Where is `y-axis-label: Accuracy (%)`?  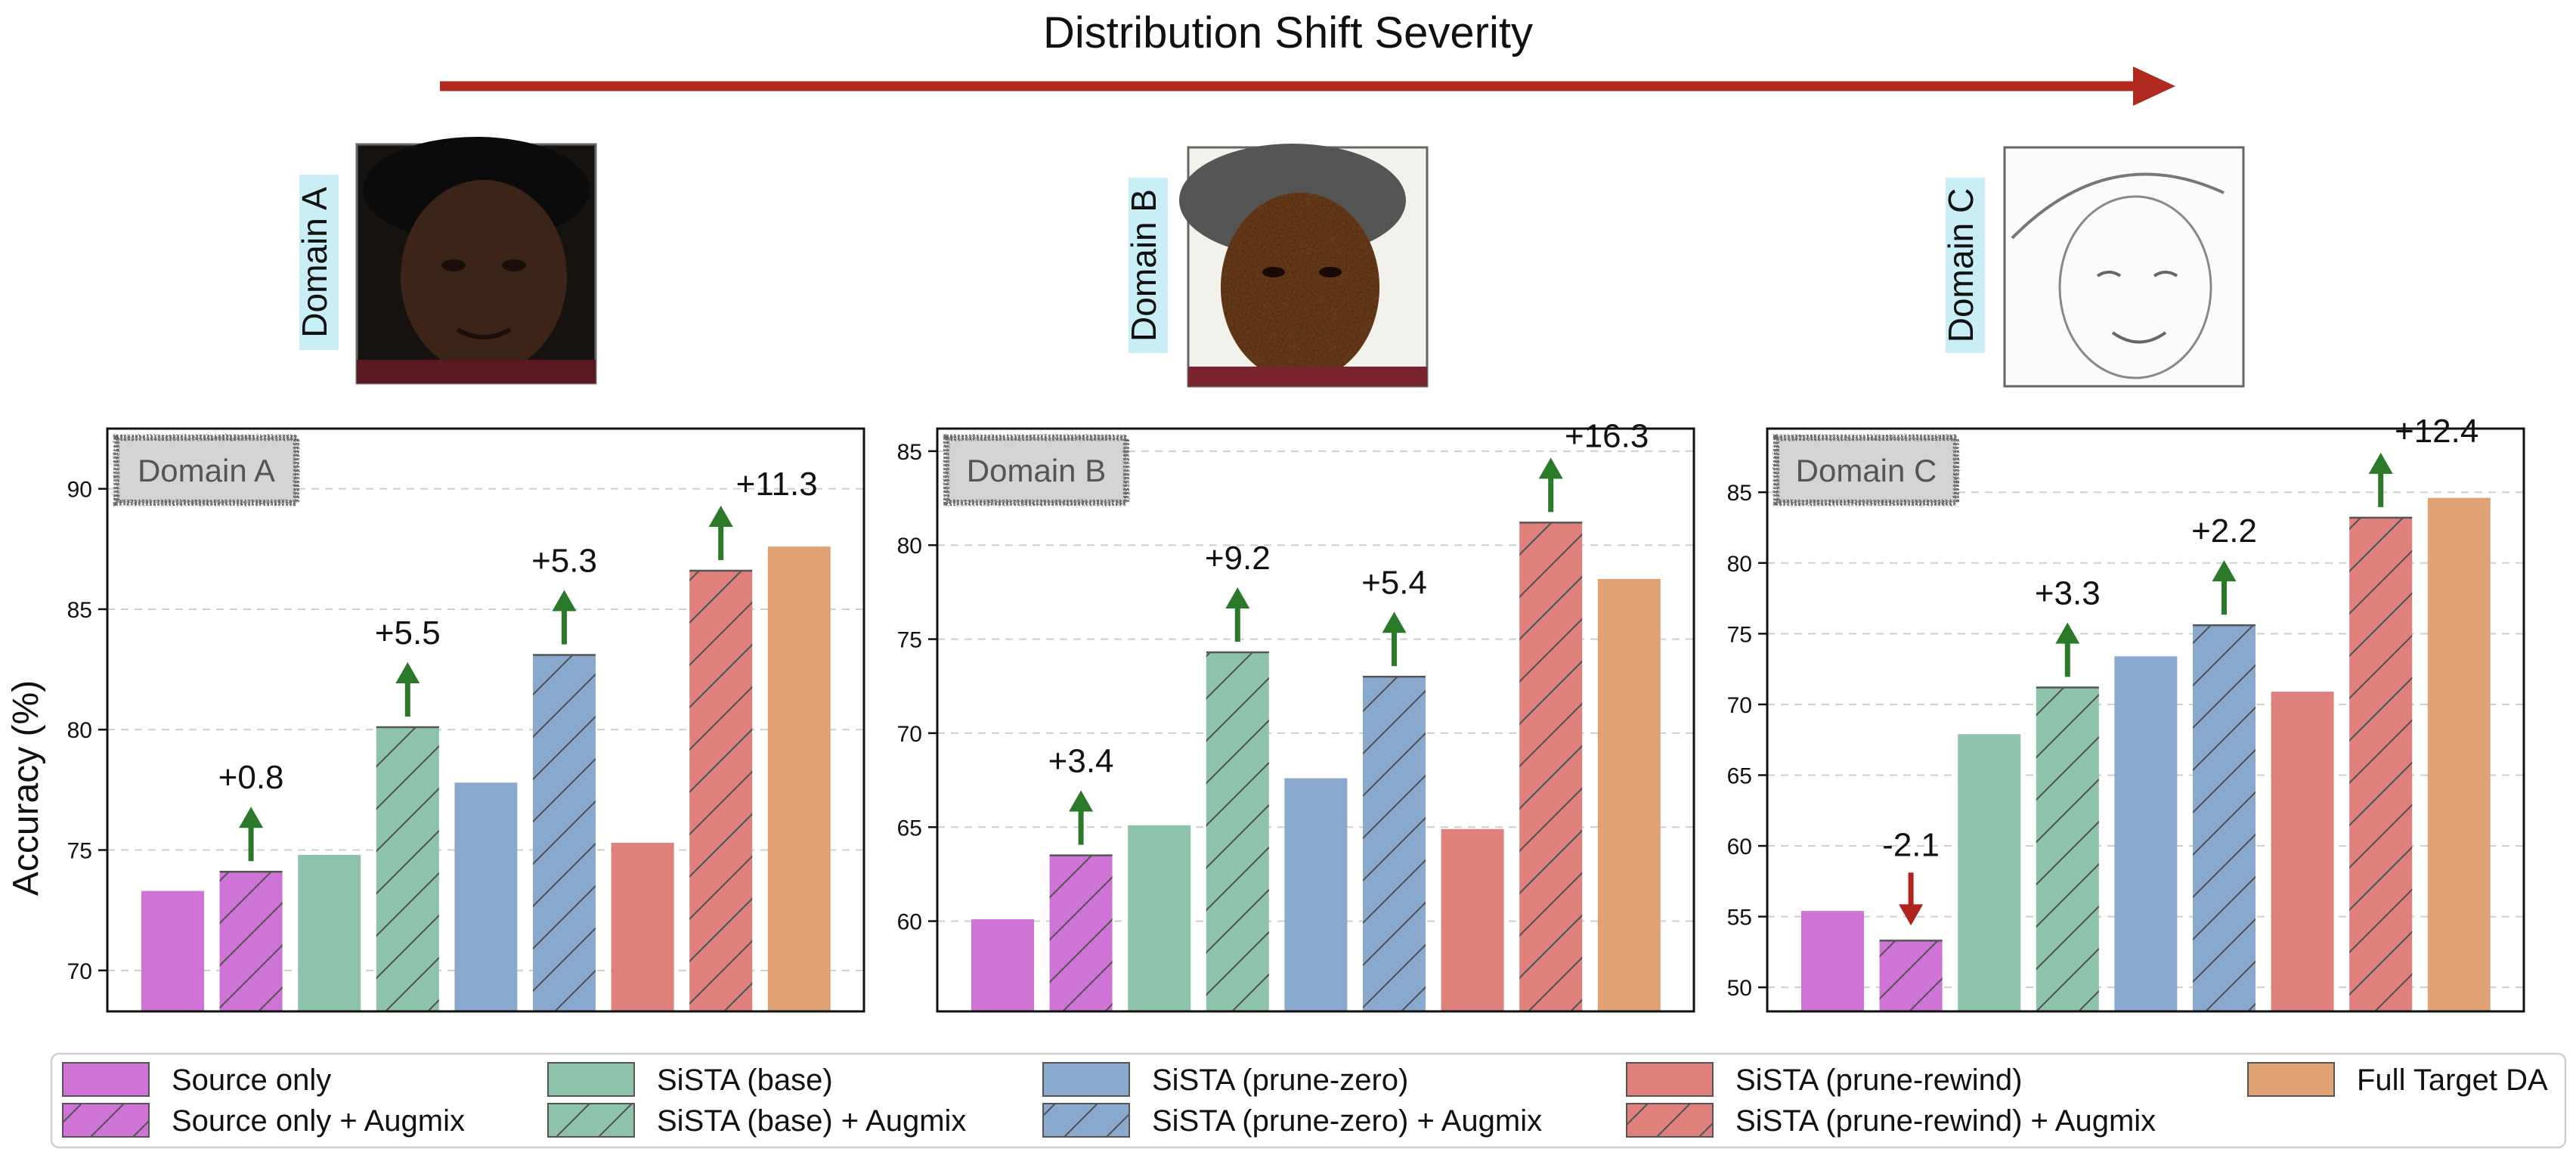
y-axis-label: Accuracy (%) is located at coordinates (26, 788).